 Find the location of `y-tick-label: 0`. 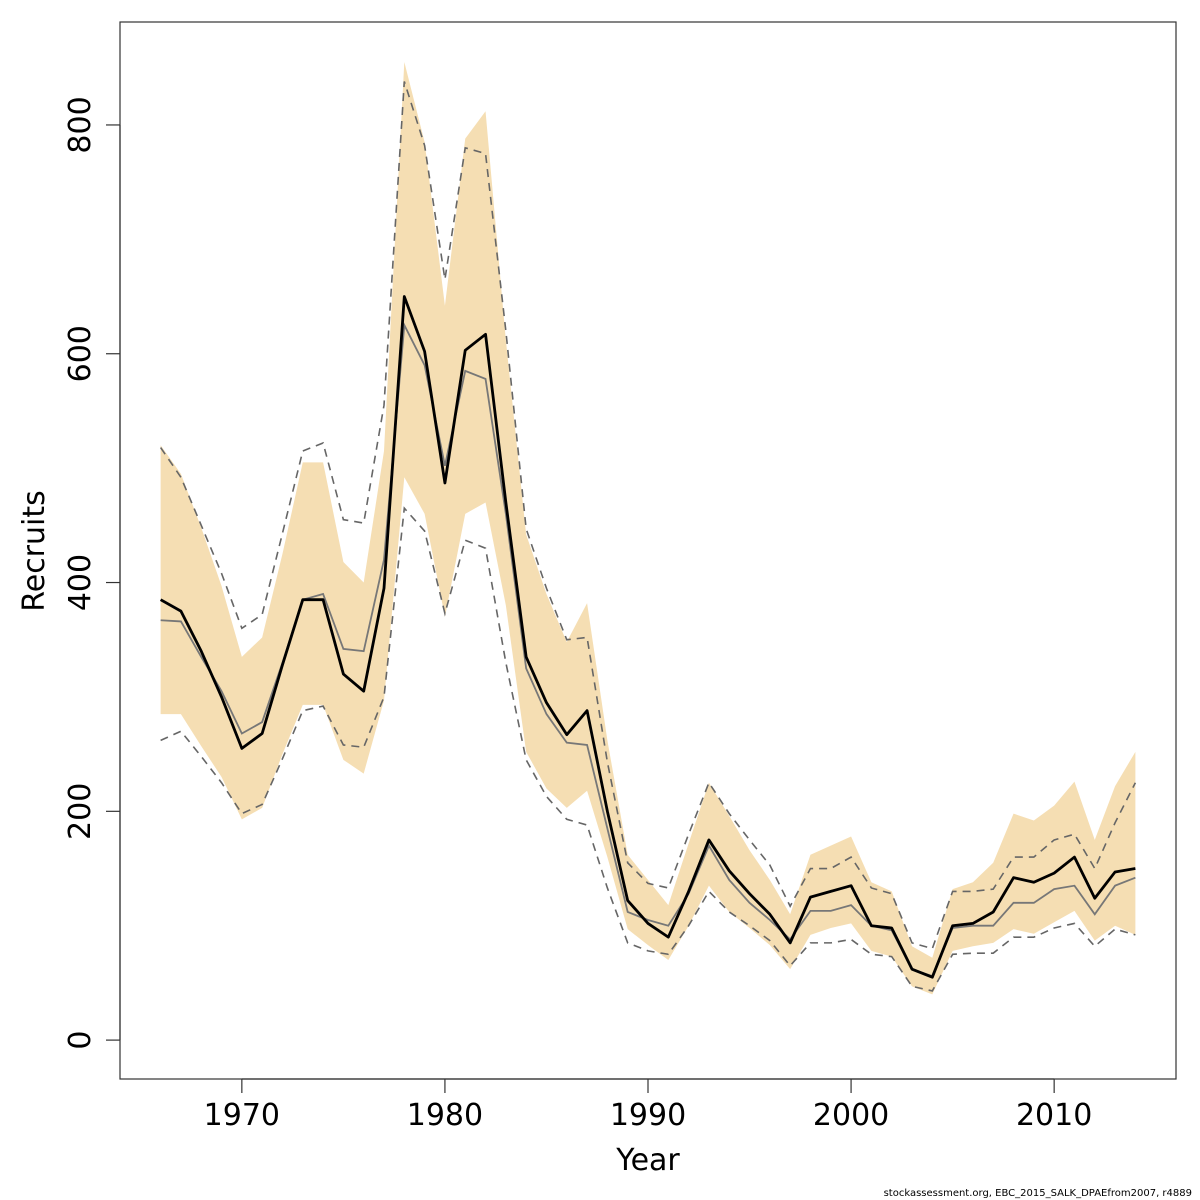

y-tick-label: 0 is located at coordinates (80, 1040).